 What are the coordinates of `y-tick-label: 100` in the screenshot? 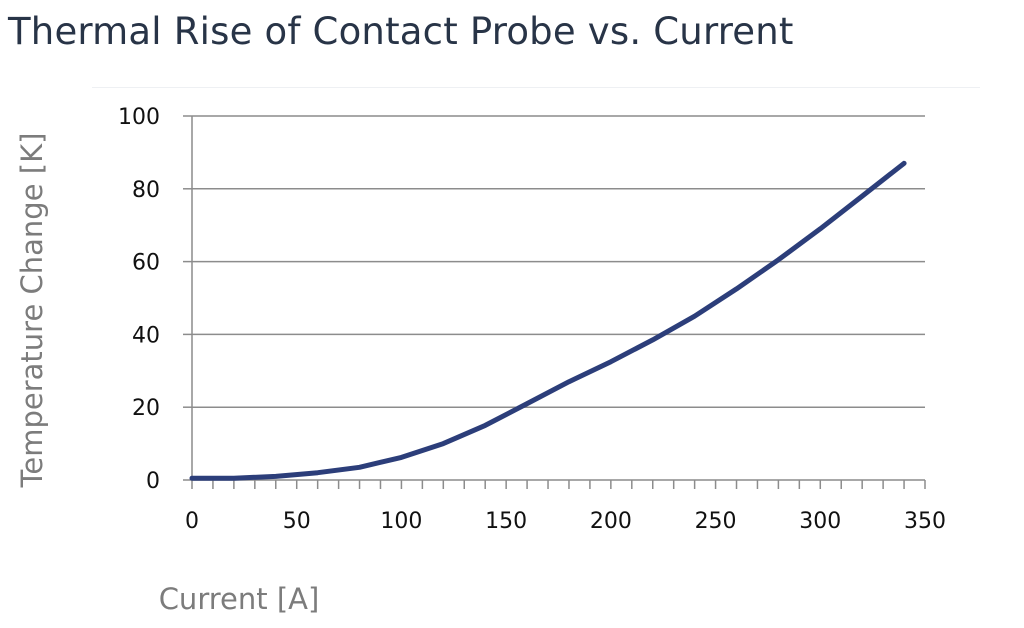 It's located at (139, 117).